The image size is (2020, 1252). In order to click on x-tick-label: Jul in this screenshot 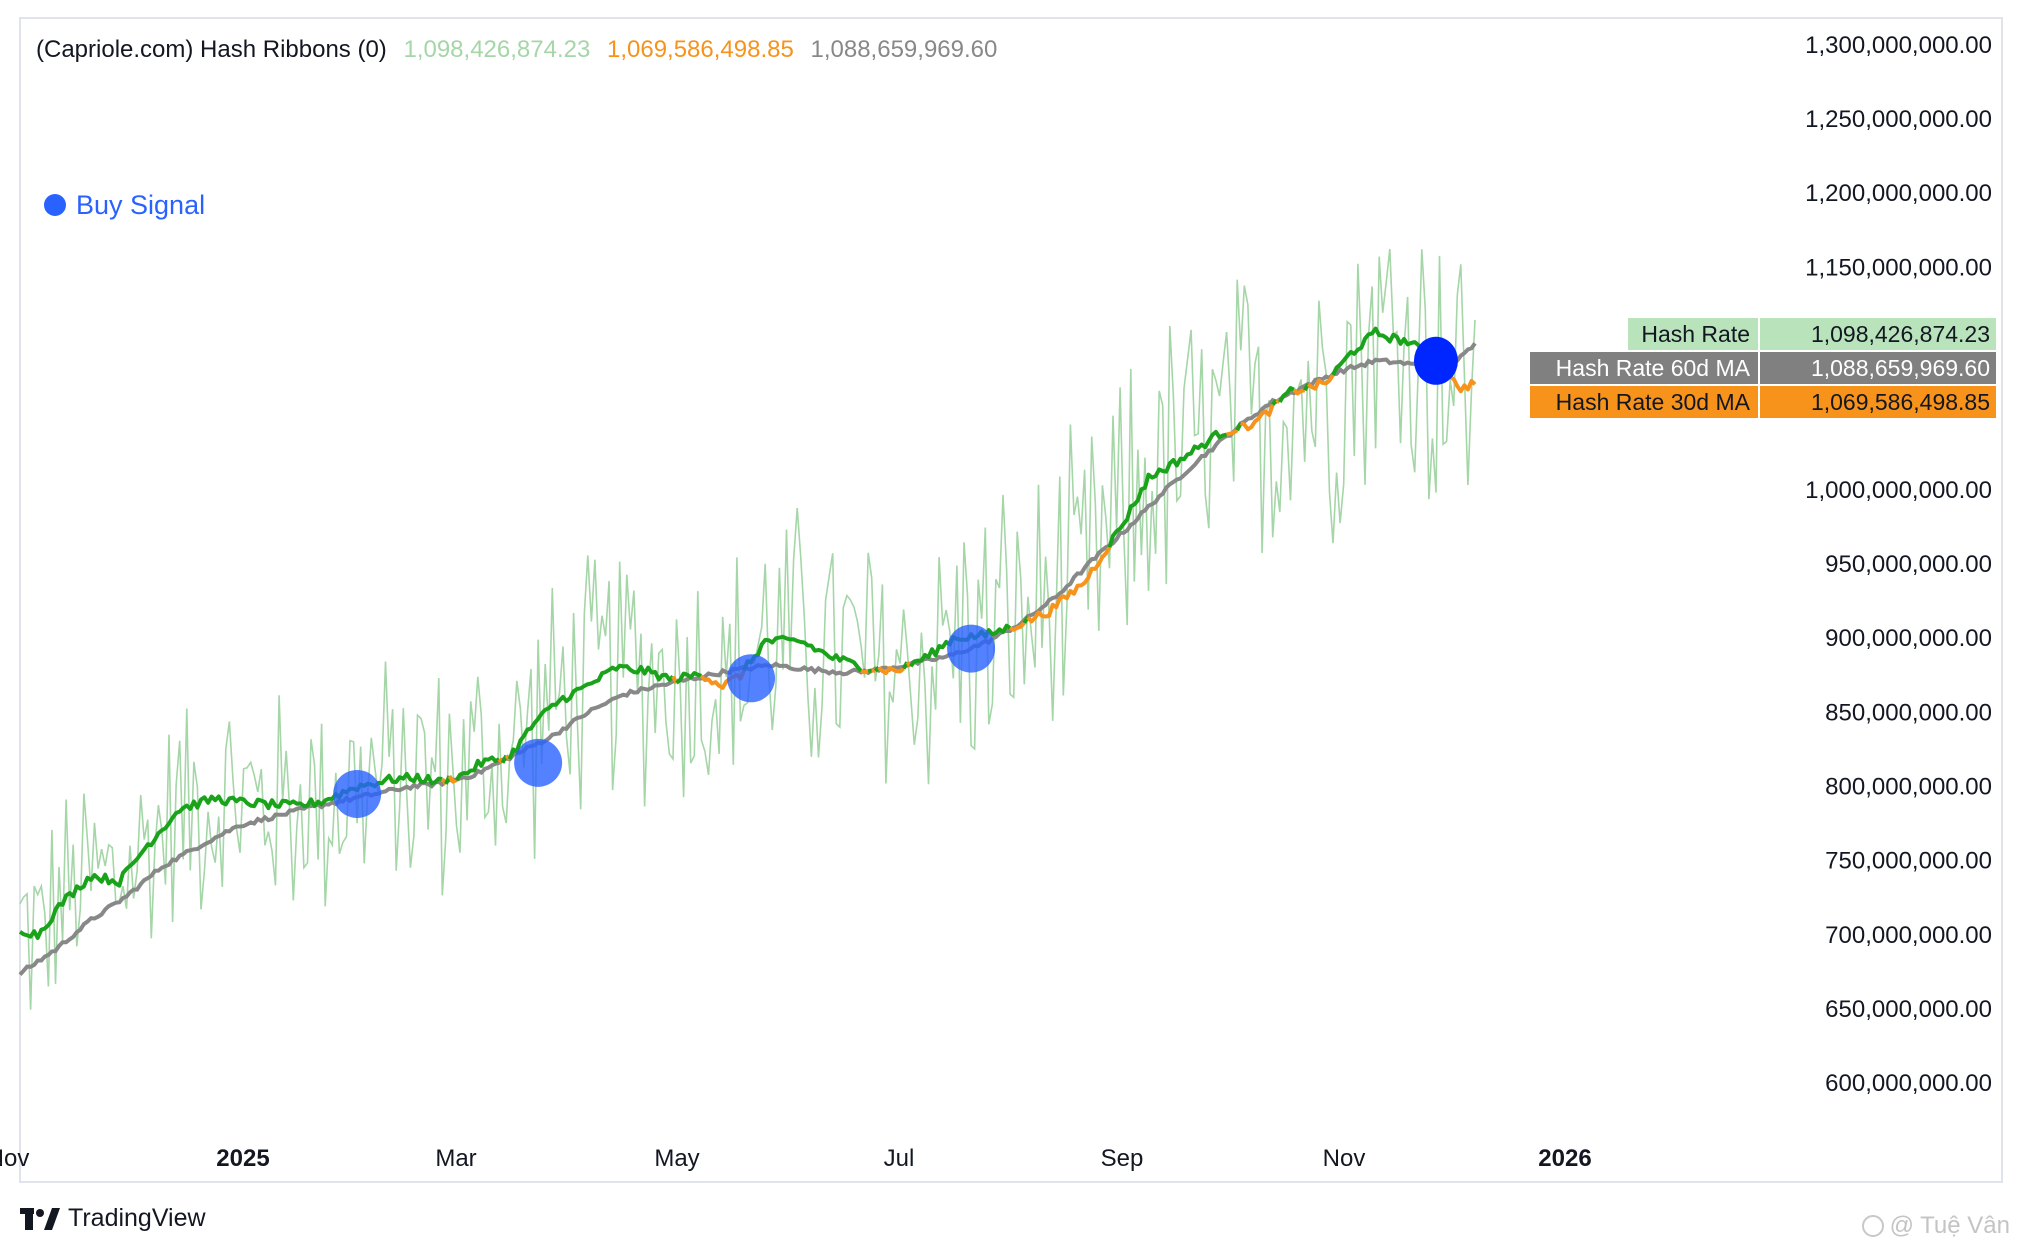, I will do `click(899, 1158)`.